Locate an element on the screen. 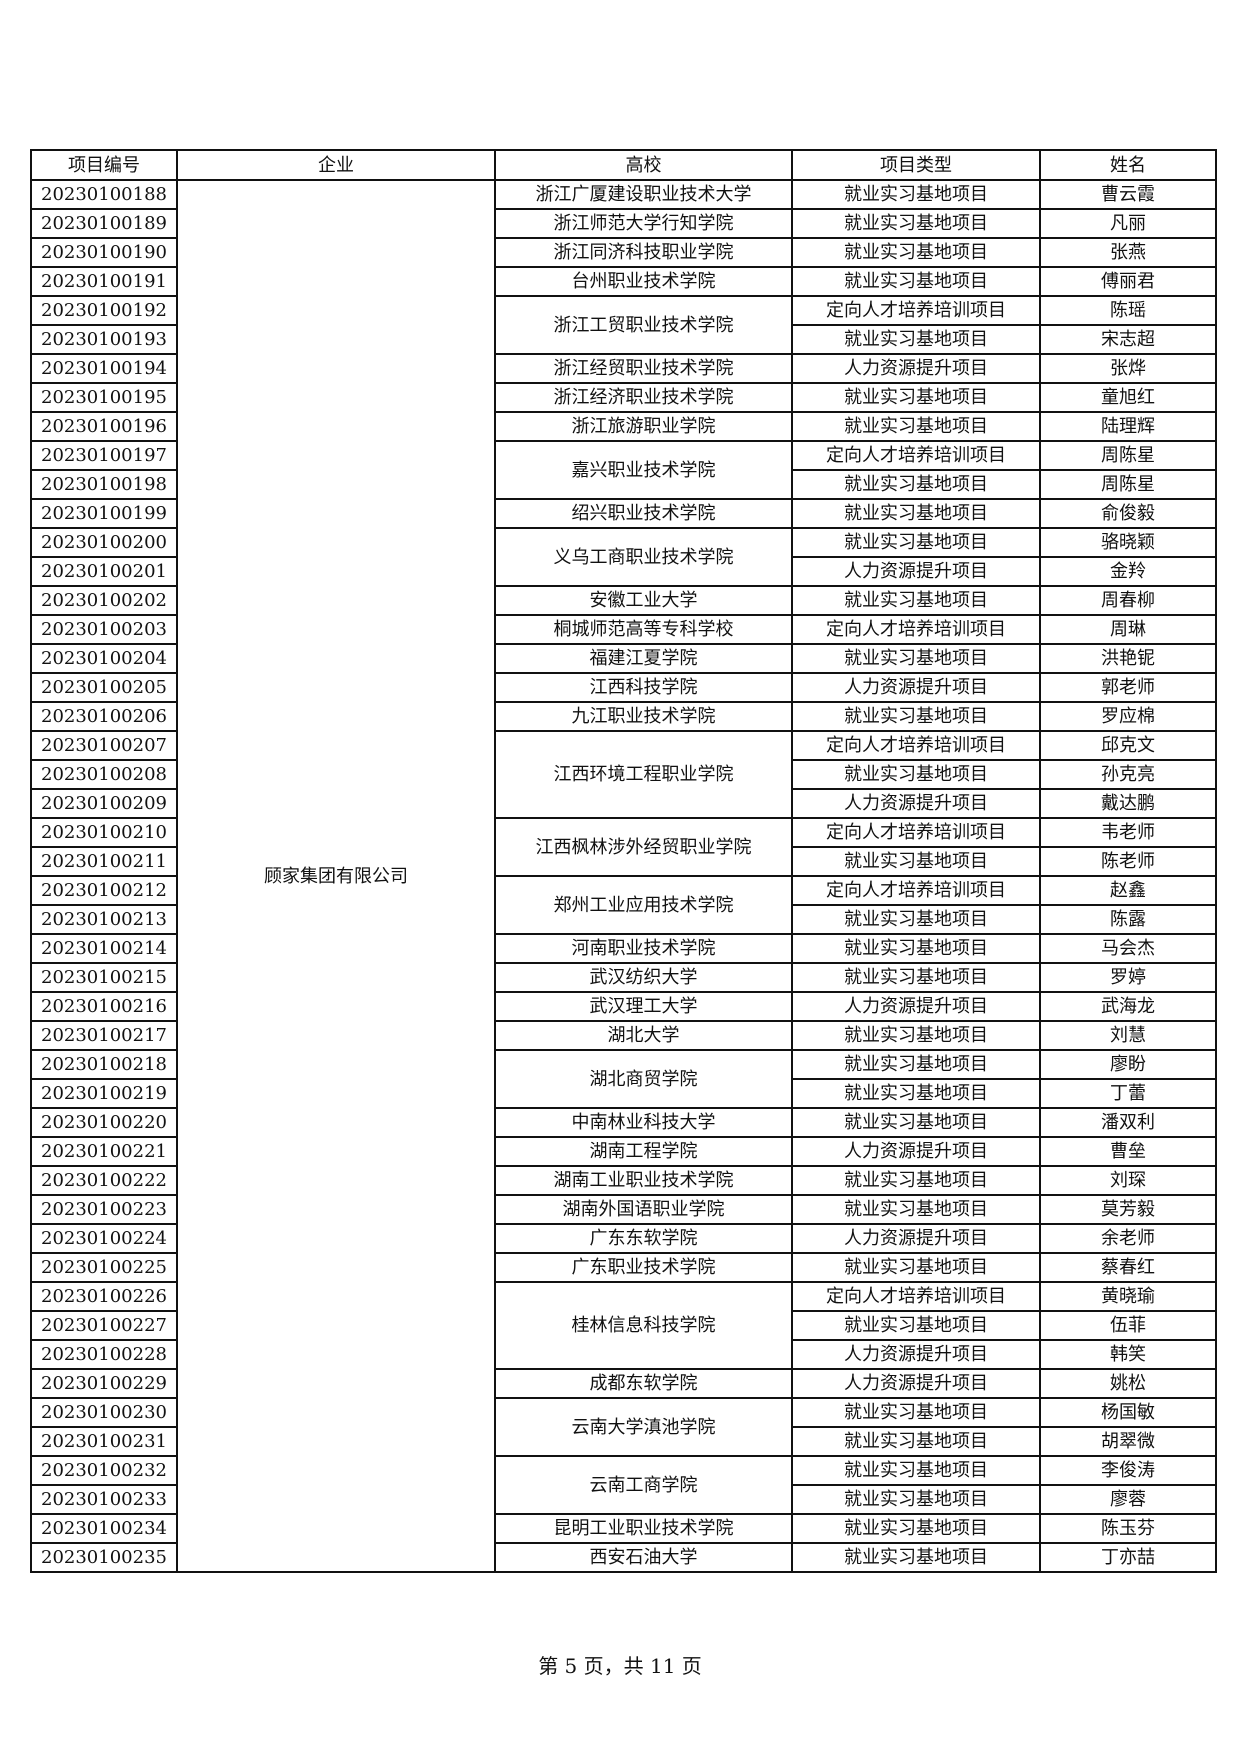 This screenshot has width=1240, height=1753. name-cell: 宋志超 is located at coordinates (1128, 339).